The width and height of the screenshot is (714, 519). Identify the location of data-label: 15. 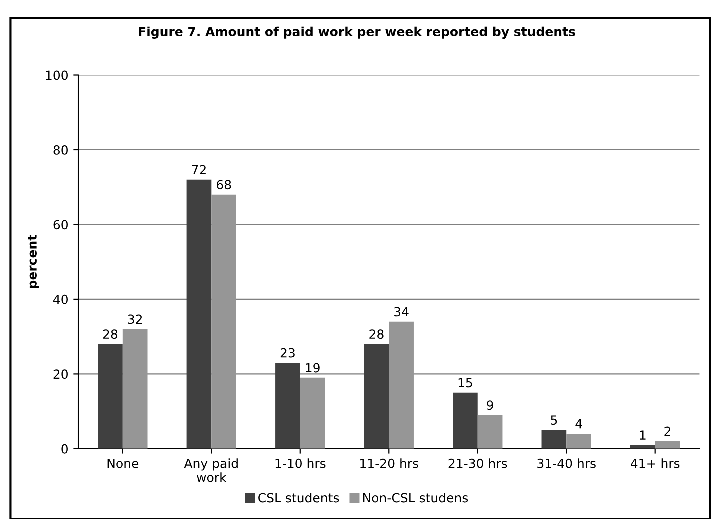
(465, 383).